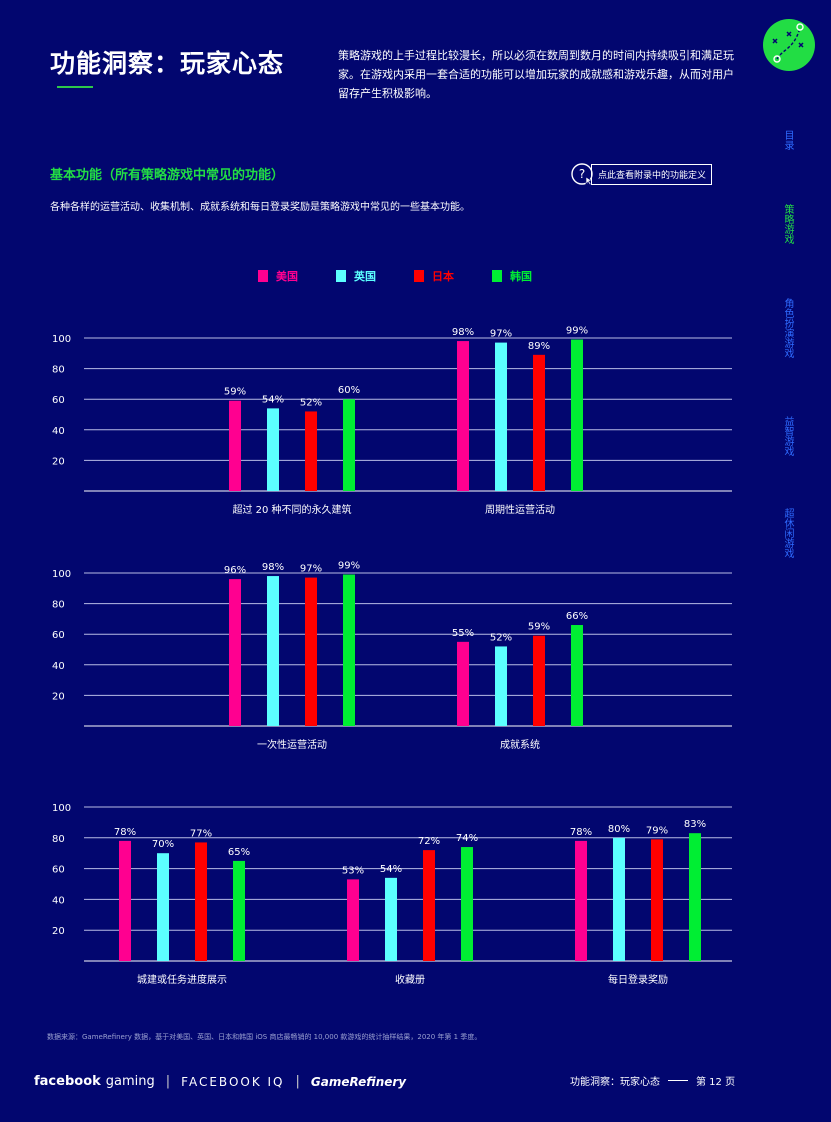 Image resolution: width=831 pixels, height=1122 pixels. Describe the element at coordinates (167, 175) in the screenshot. I see `section-title: 基本功能（所有策略游戏中常见的功能）` at that location.